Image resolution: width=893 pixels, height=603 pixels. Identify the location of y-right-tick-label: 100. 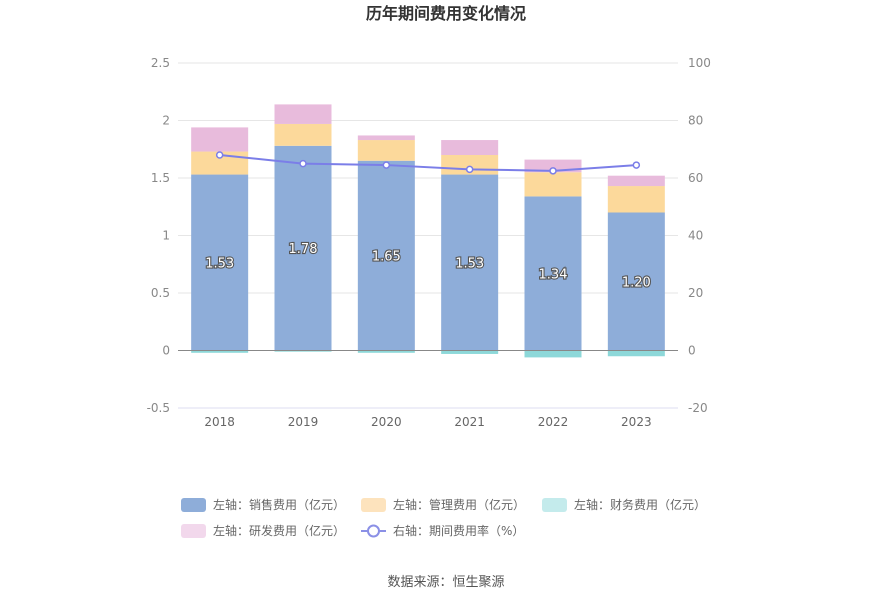
(699, 63).